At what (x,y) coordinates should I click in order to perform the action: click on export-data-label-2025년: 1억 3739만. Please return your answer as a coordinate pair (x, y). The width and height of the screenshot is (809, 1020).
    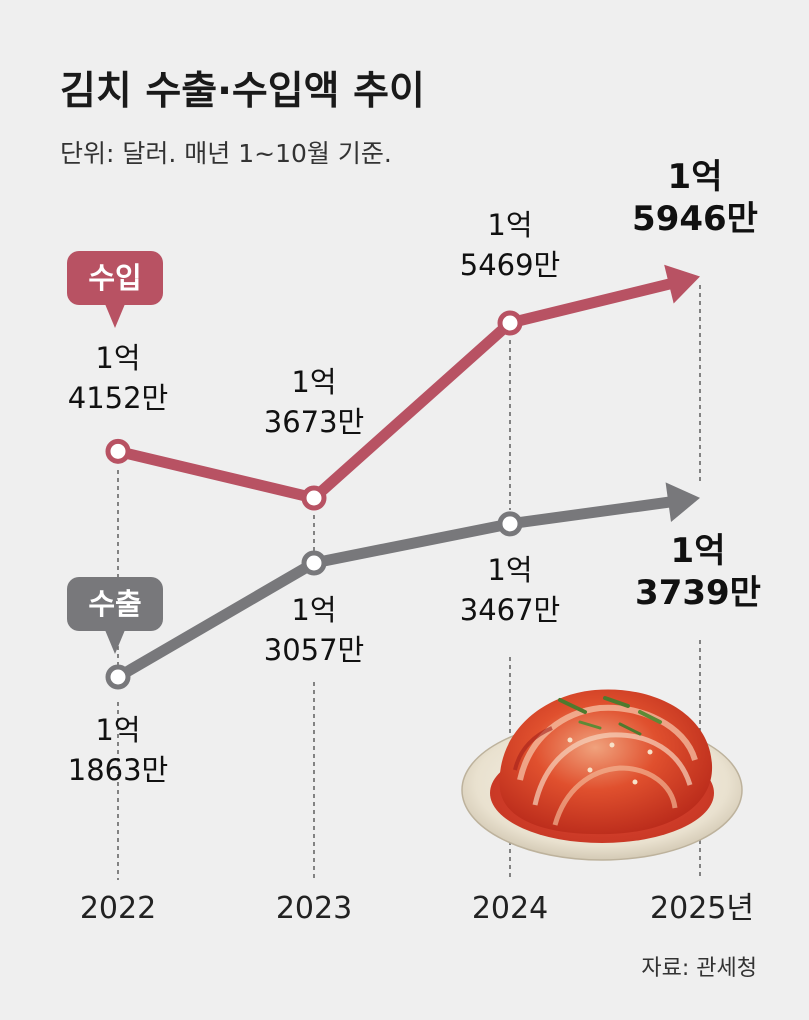
    Looking at the image, I should click on (698, 572).